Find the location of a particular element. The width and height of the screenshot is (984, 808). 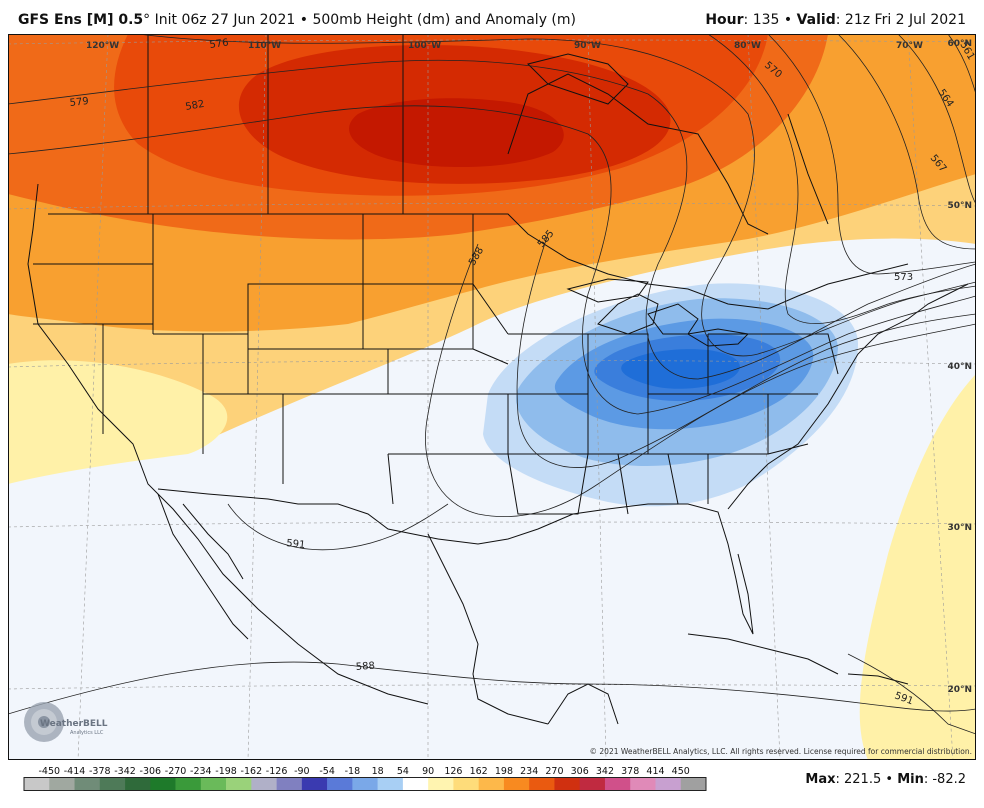

colorbar-tick-label: 198 is located at coordinates (504, 771).